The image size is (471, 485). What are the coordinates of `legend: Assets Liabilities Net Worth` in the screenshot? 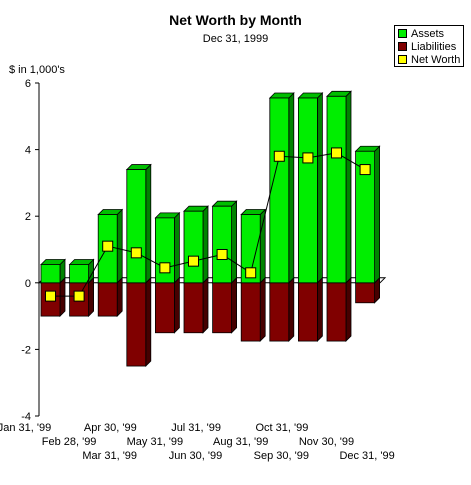 It's located at (429, 46).